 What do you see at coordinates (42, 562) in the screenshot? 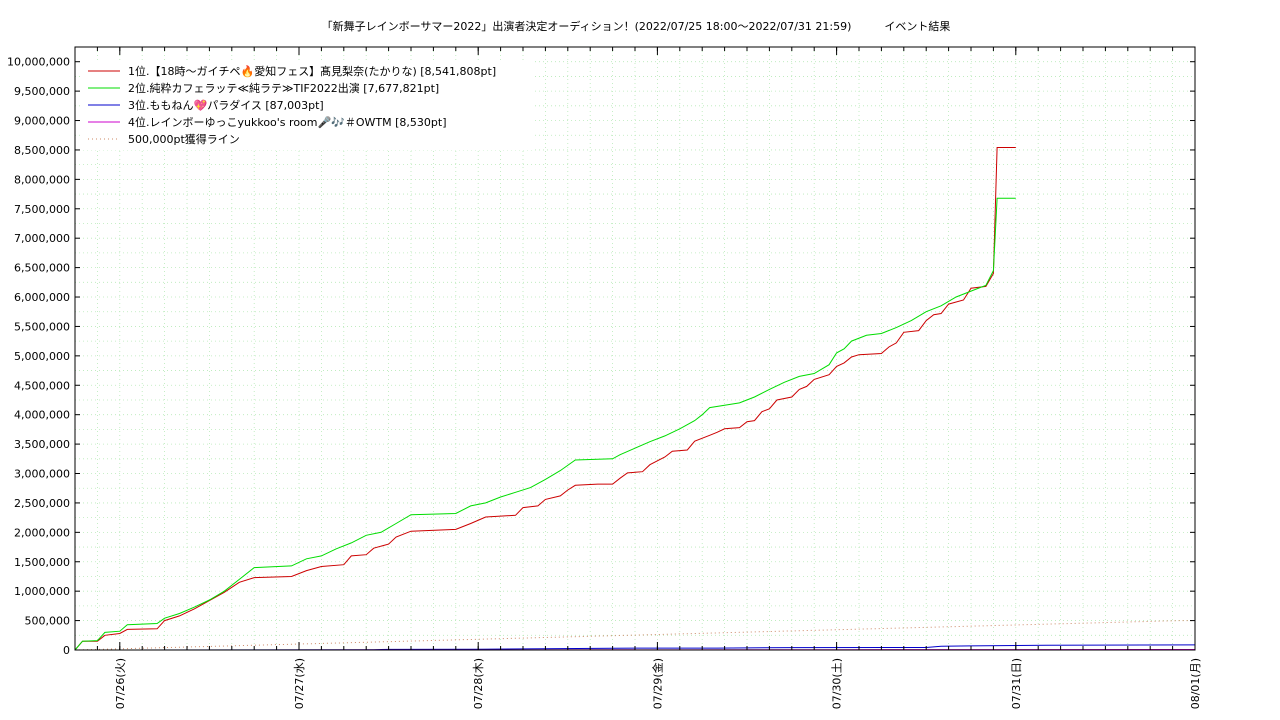
I see `y-tick-label: 1,500,000` at bounding box center [42, 562].